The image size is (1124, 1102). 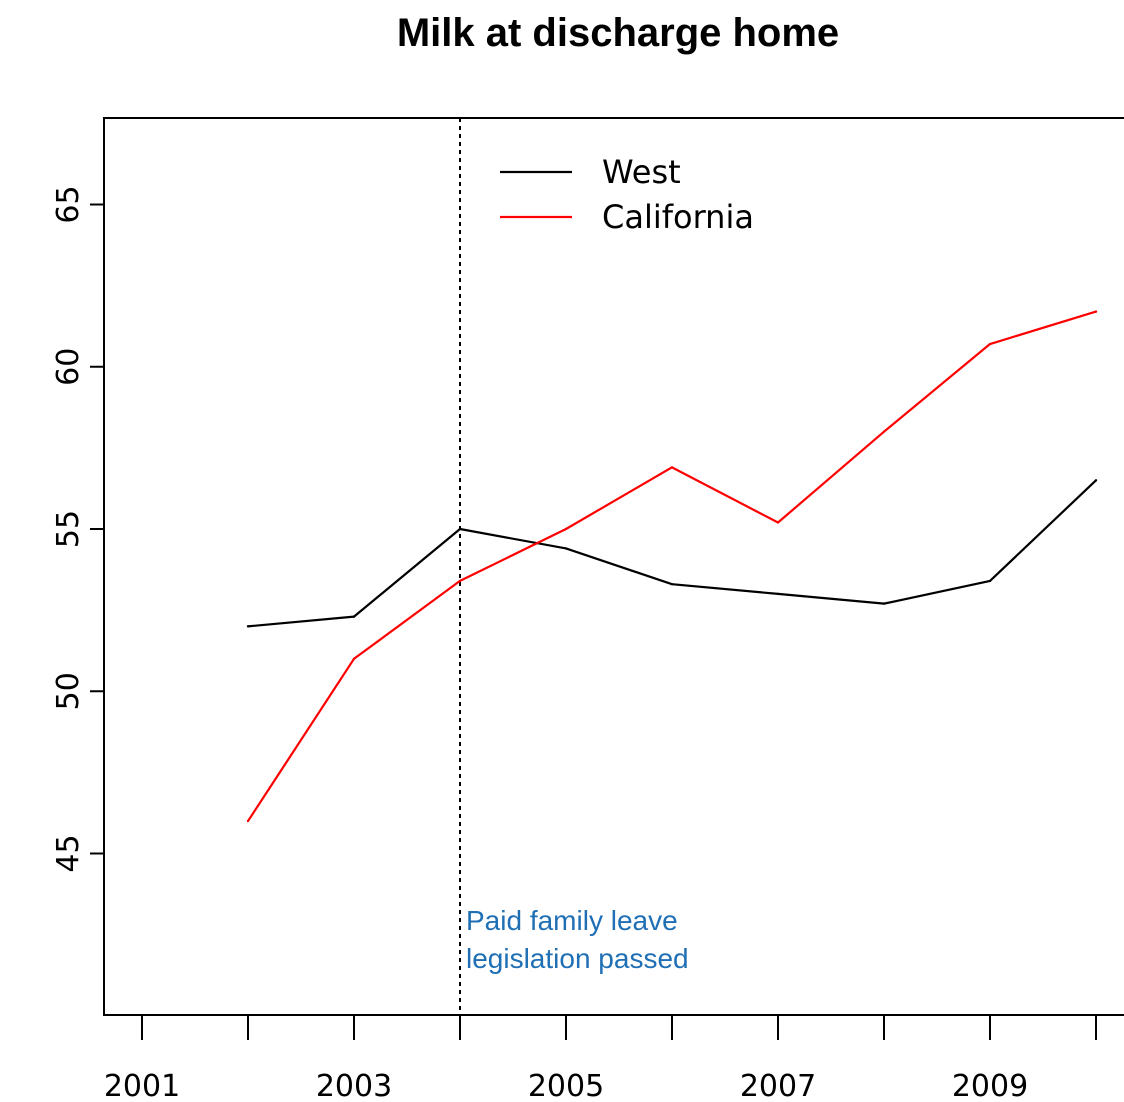 I want to click on x-tick-label: 2005, so click(x=566, y=1085).